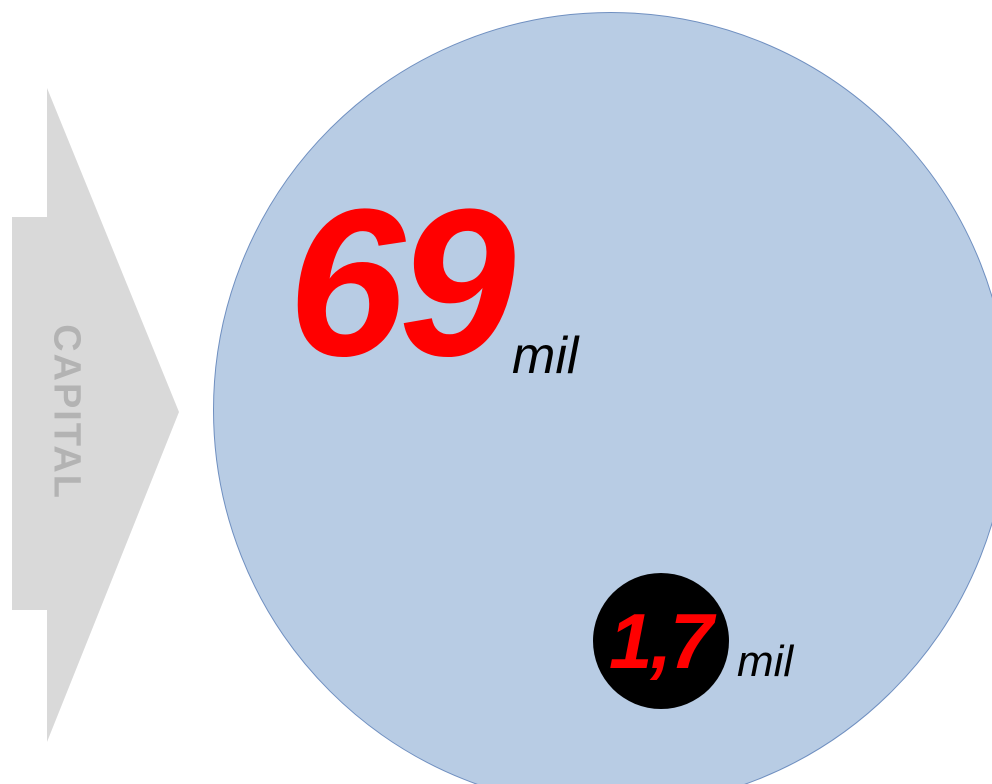 This screenshot has height=784, width=992. I want to click on large-bubble-unit: mil, so click(545, 356).